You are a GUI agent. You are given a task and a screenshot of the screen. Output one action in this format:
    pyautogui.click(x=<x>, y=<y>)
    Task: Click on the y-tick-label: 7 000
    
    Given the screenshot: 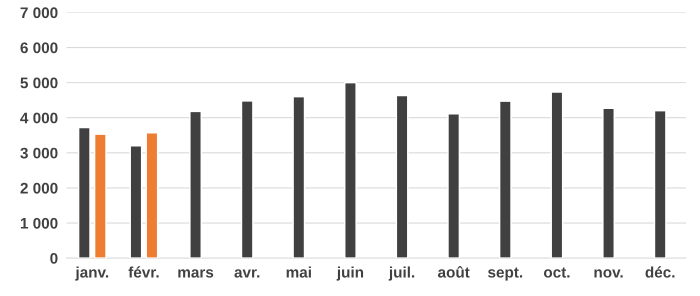 What is the action you would take?
    pyautogui.click(x=39, y=12)
    